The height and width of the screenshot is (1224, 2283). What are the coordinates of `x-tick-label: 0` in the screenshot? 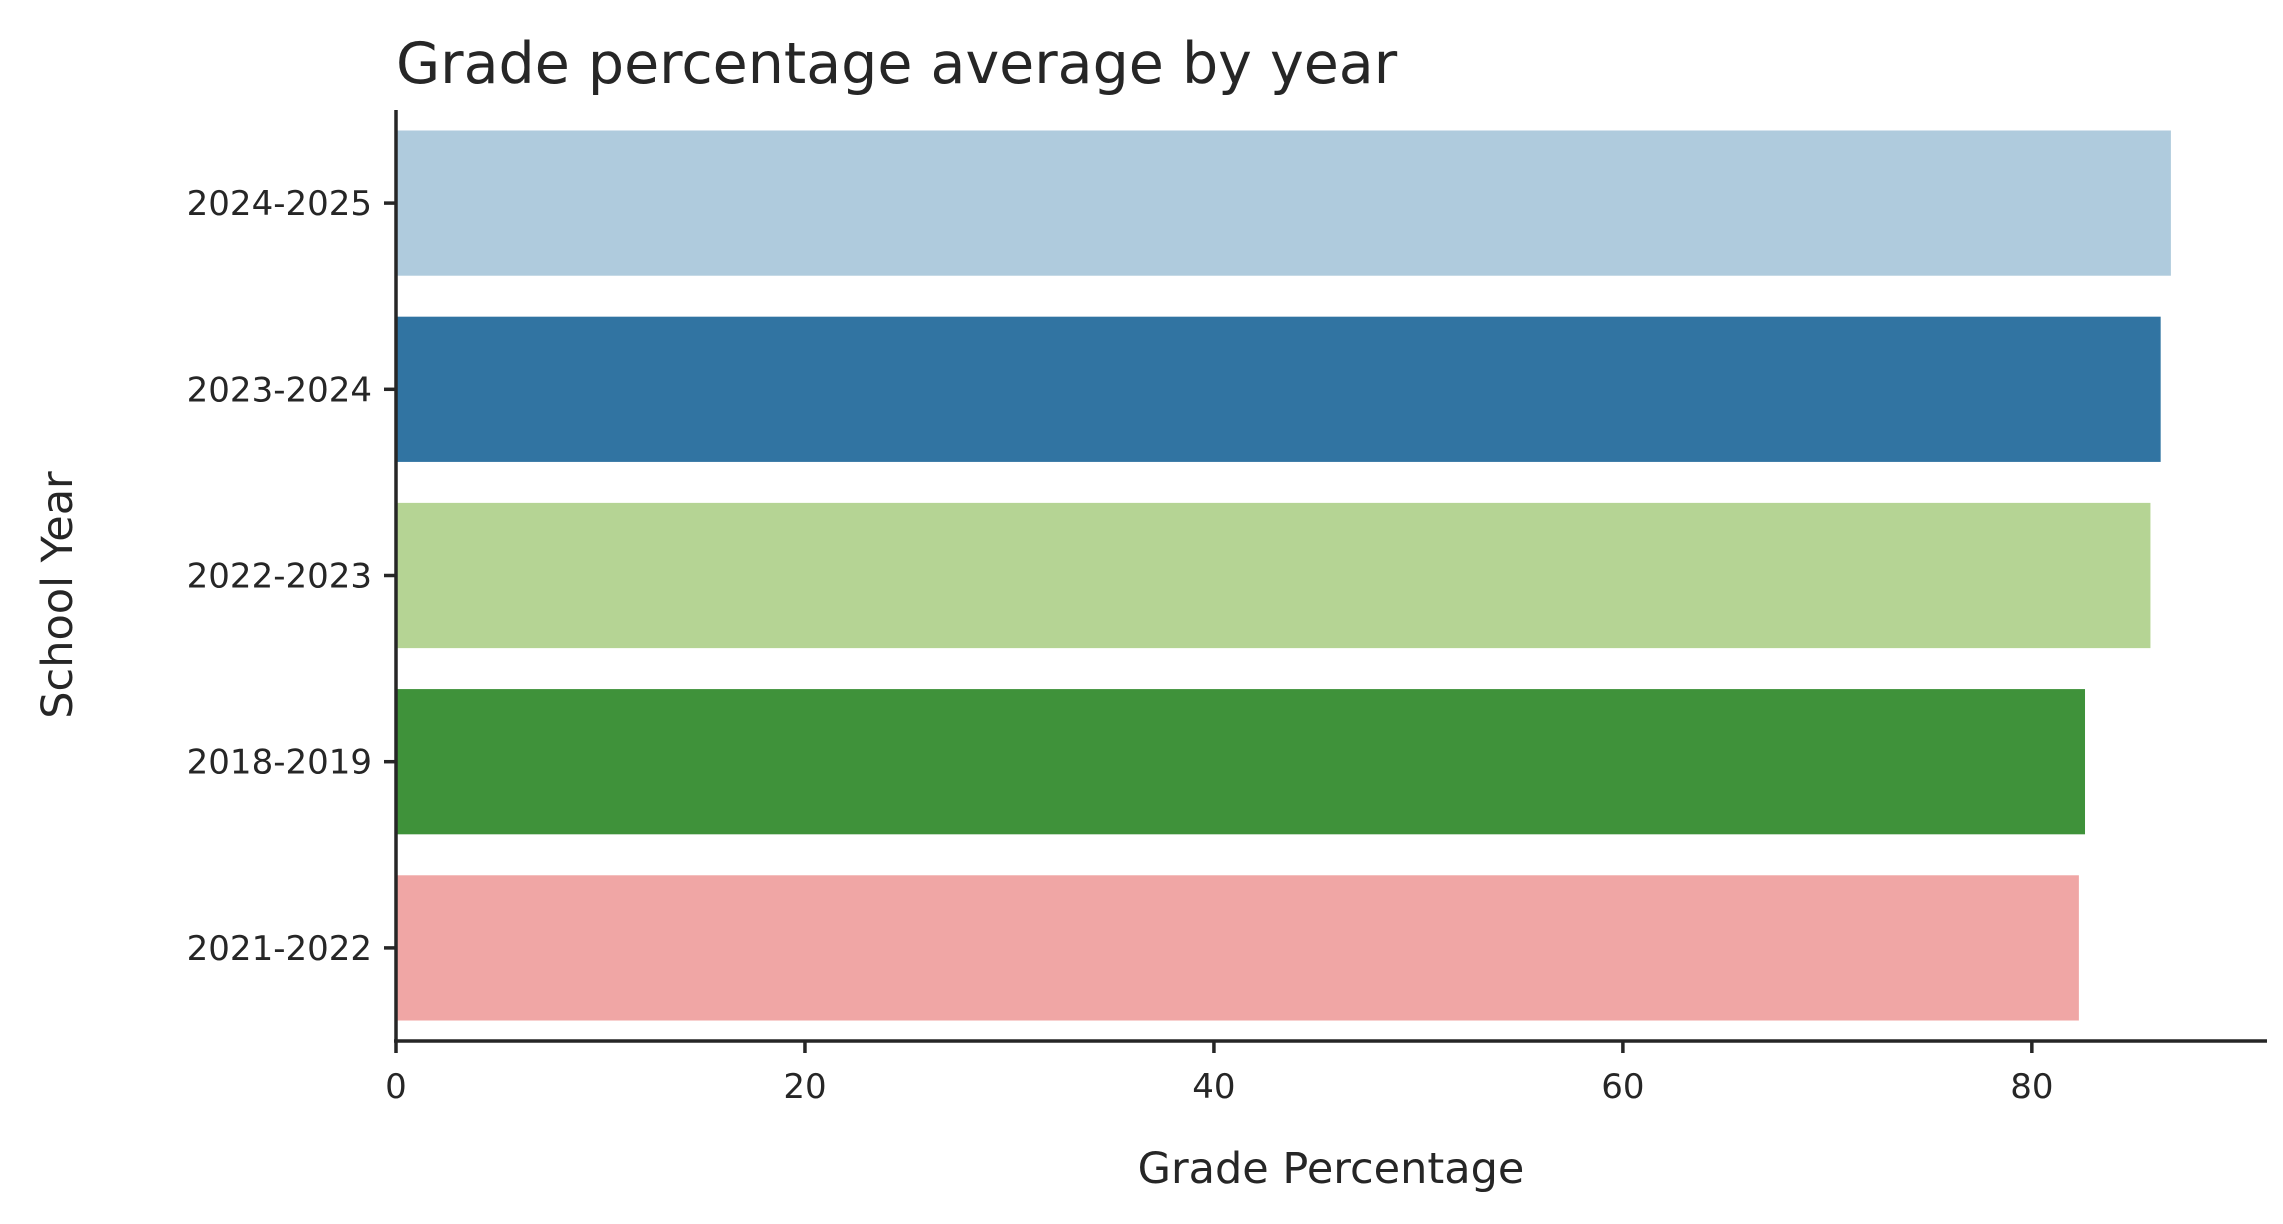 It's located at (396, 1087).